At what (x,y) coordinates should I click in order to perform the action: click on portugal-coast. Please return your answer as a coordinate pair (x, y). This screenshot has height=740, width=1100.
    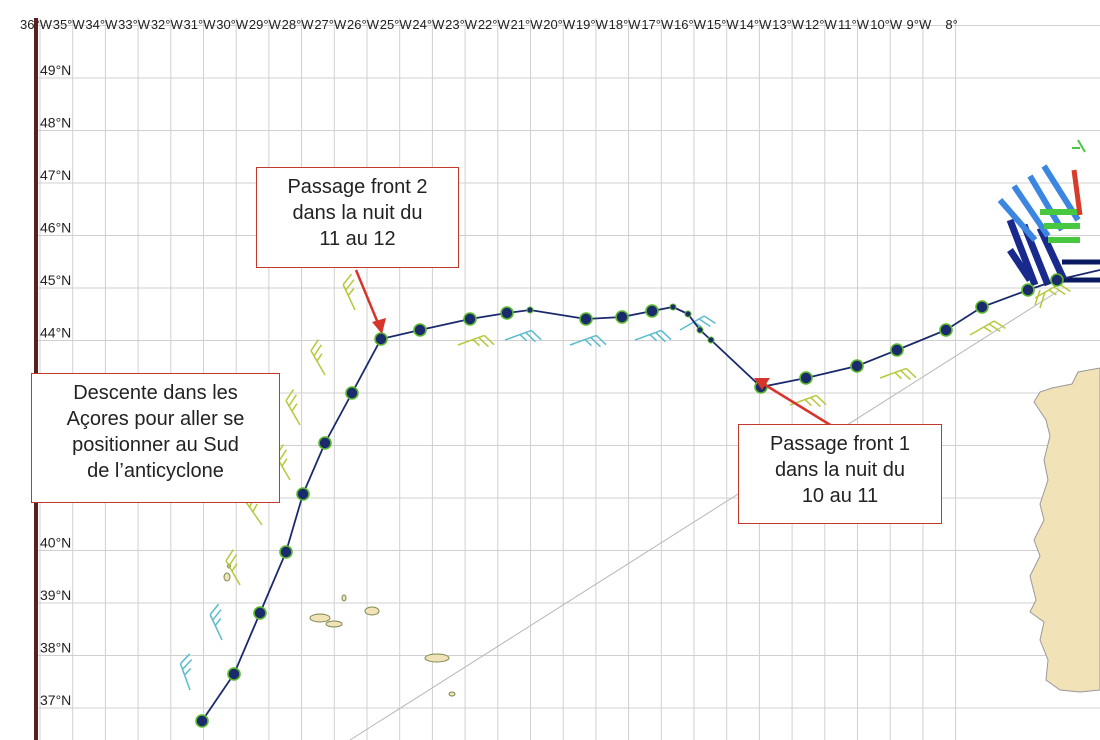
    Looking at the image, I should click on (1064, 530).